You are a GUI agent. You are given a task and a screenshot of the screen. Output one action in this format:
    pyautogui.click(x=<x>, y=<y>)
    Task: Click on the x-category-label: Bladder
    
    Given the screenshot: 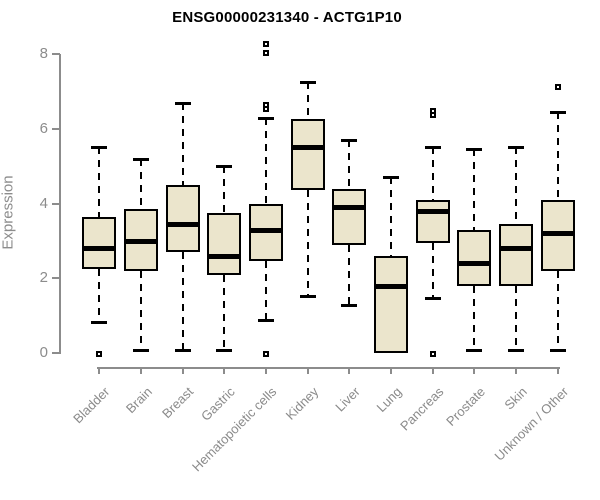 What is the action you would take?
    pyautogui.click(x=91, y=405)
    